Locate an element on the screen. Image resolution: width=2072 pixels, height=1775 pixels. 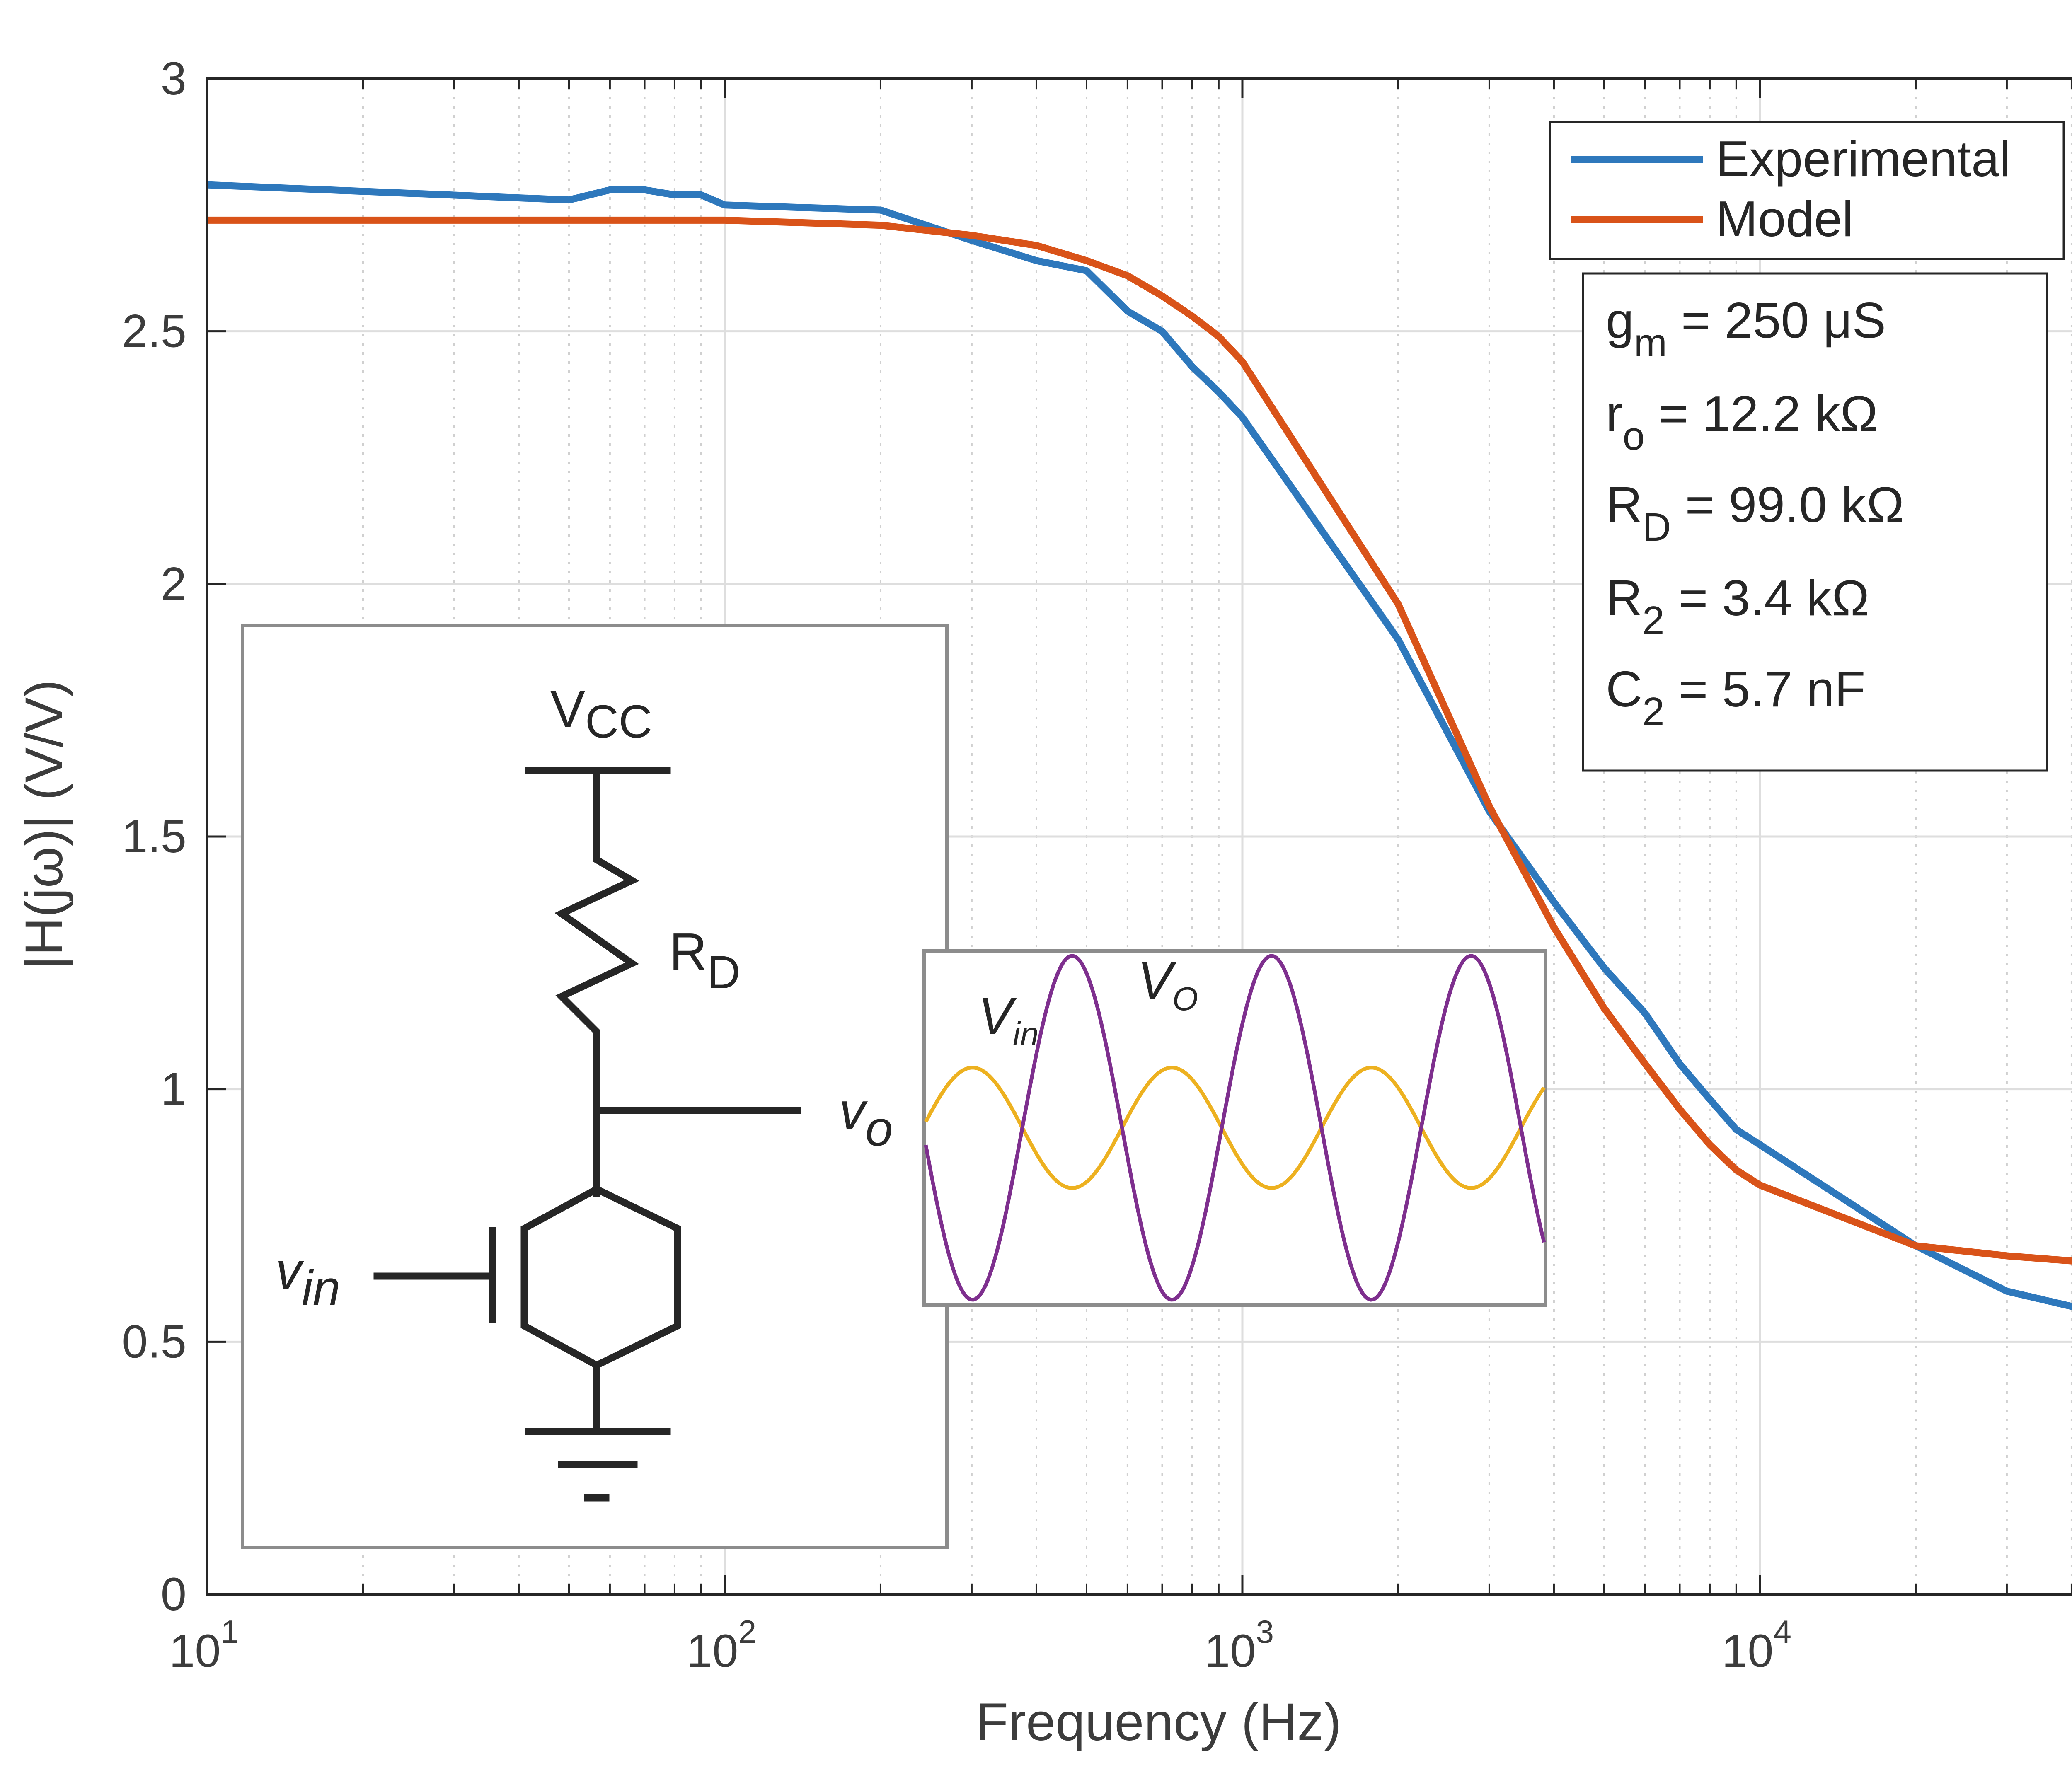
y-tick-label: 2 is located at coordinates (173, 583).